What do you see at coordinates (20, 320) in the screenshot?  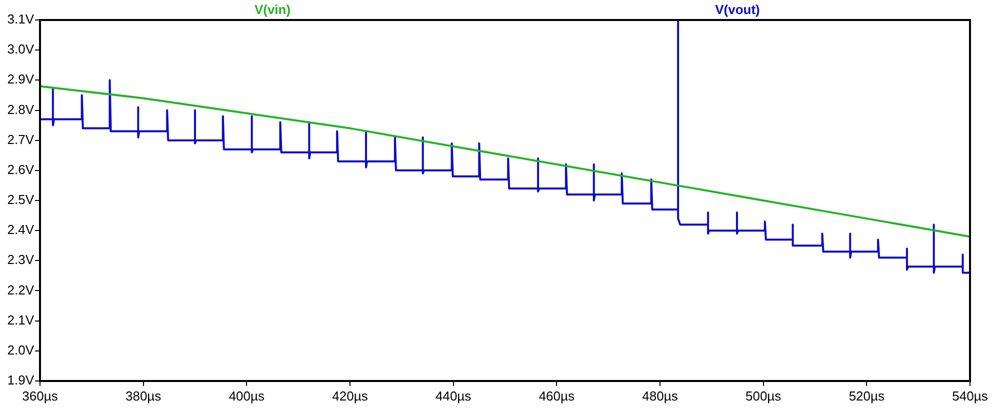 I see `y-tick-label: 2.1V` at bounding box center [20, 320].